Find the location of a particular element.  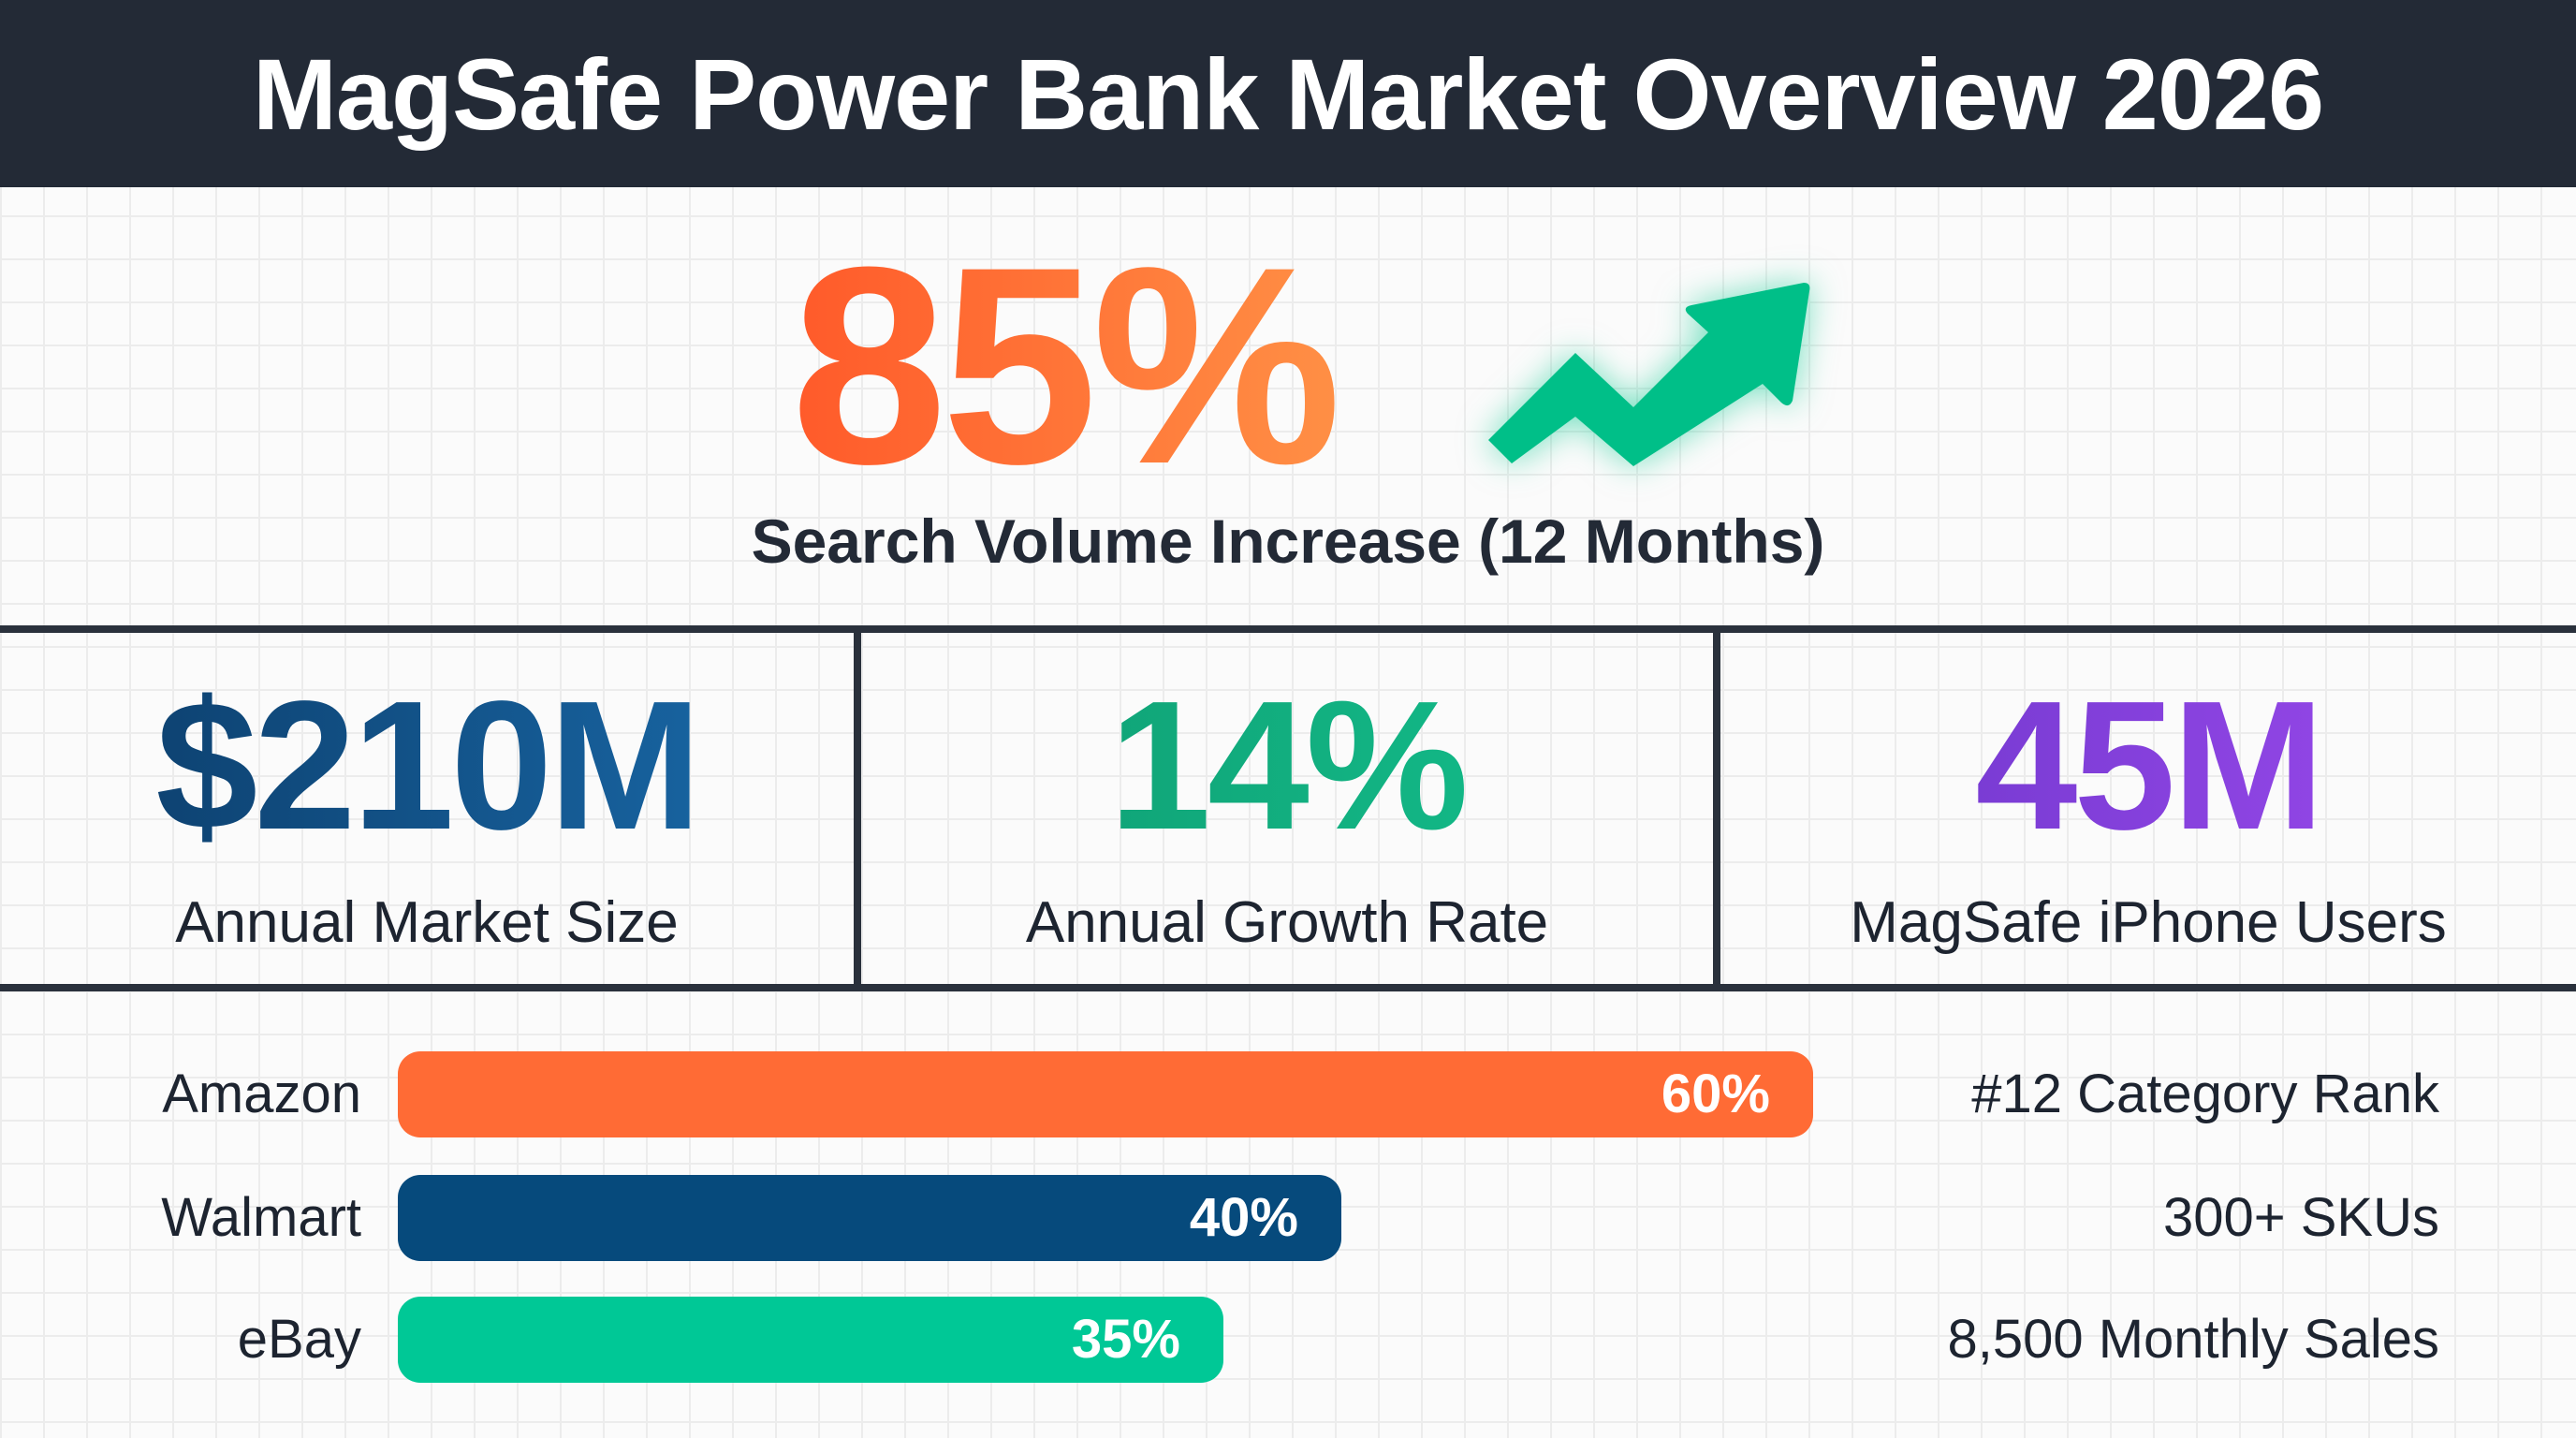

divider-bottom is located at coordinates (1288, 987).